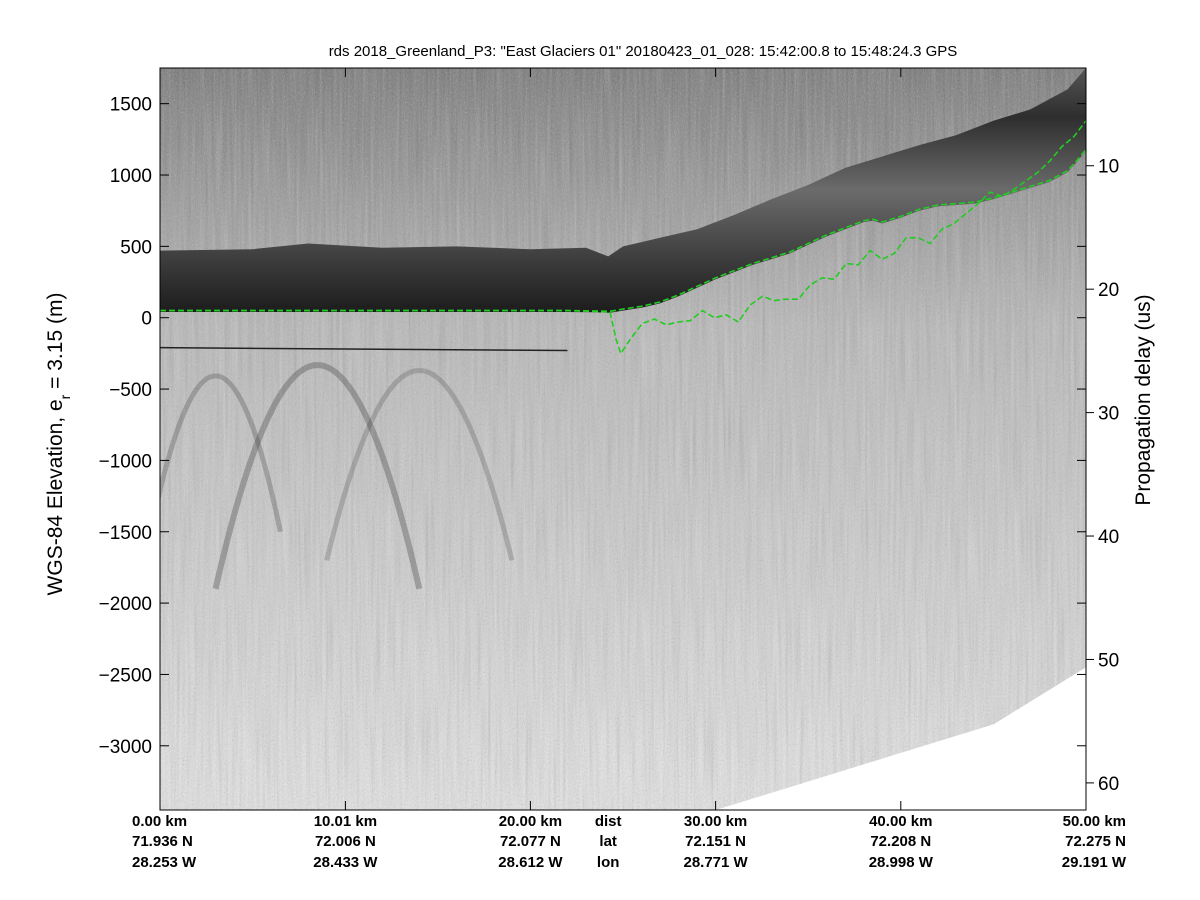  Describe the element at coordinates (900, 821) in the screenshot. I see `bottom-dist-label: 40.00 km` at that location.